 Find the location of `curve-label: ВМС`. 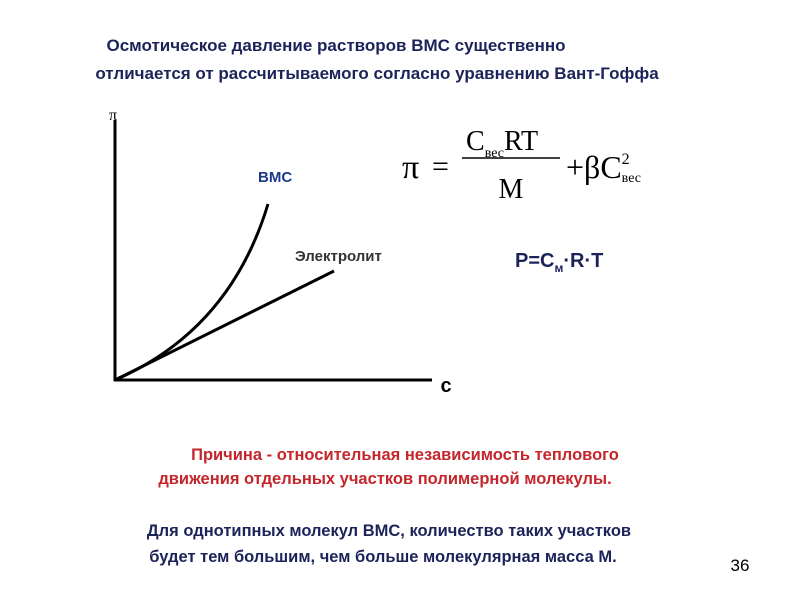

curve-label: ВМС is located at coordinates (275, 177).